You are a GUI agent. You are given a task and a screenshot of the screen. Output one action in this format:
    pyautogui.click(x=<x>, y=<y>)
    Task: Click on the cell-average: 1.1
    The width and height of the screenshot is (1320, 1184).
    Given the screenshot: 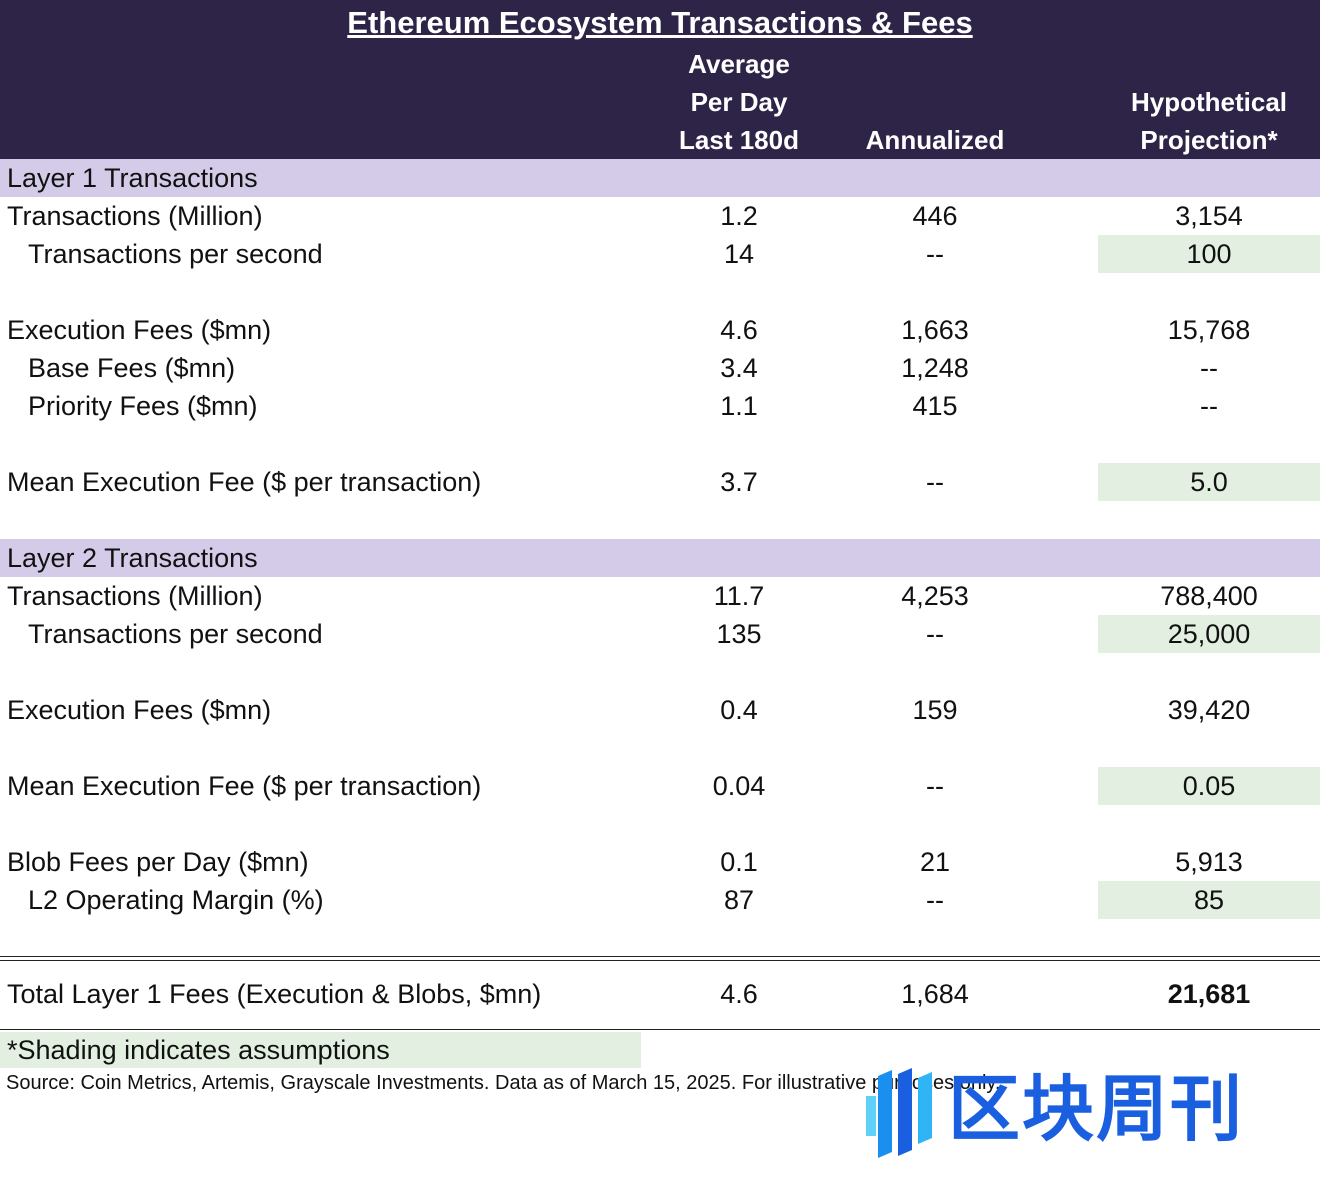 What is the action you would take?
    pyautogui.click(x=739, y=406)
    